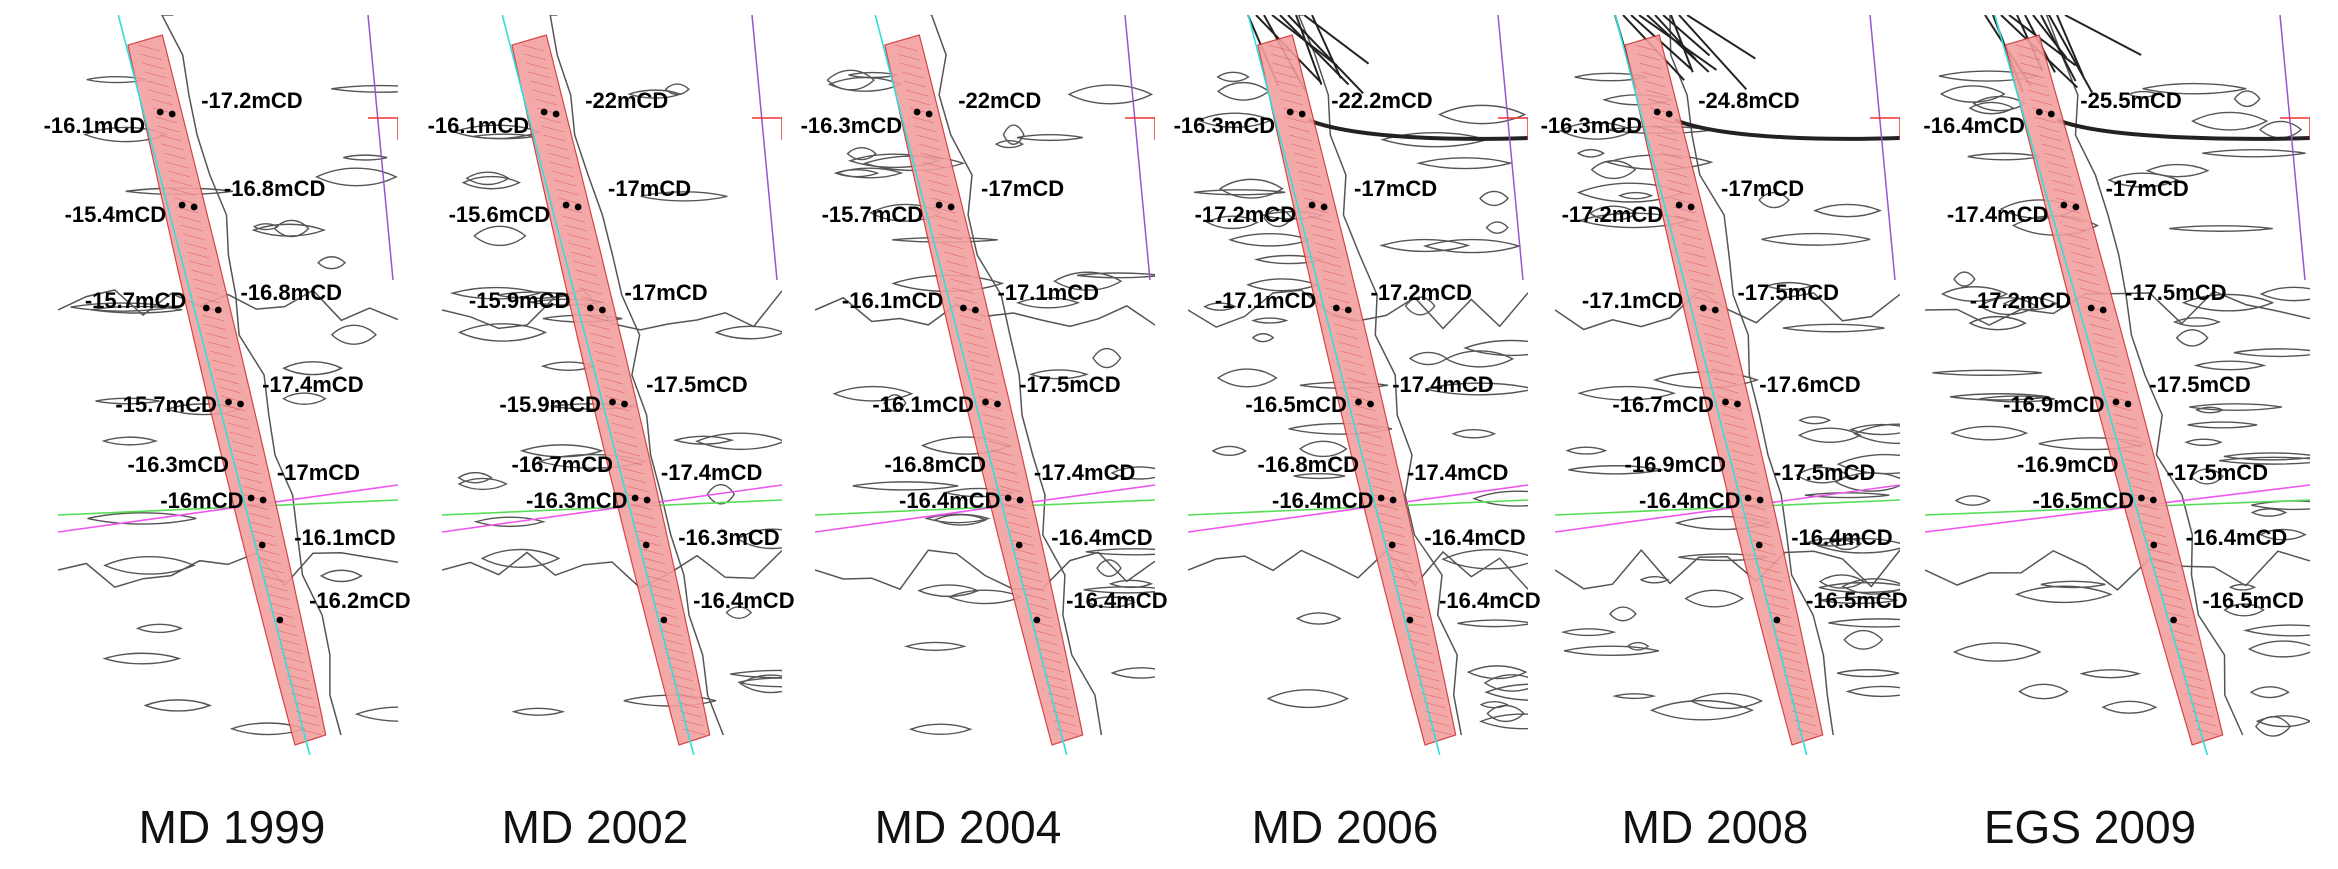 This screenshot has width=2338, height=869. I want to click on depth-label: -15.6mCD, so click(499, 214).